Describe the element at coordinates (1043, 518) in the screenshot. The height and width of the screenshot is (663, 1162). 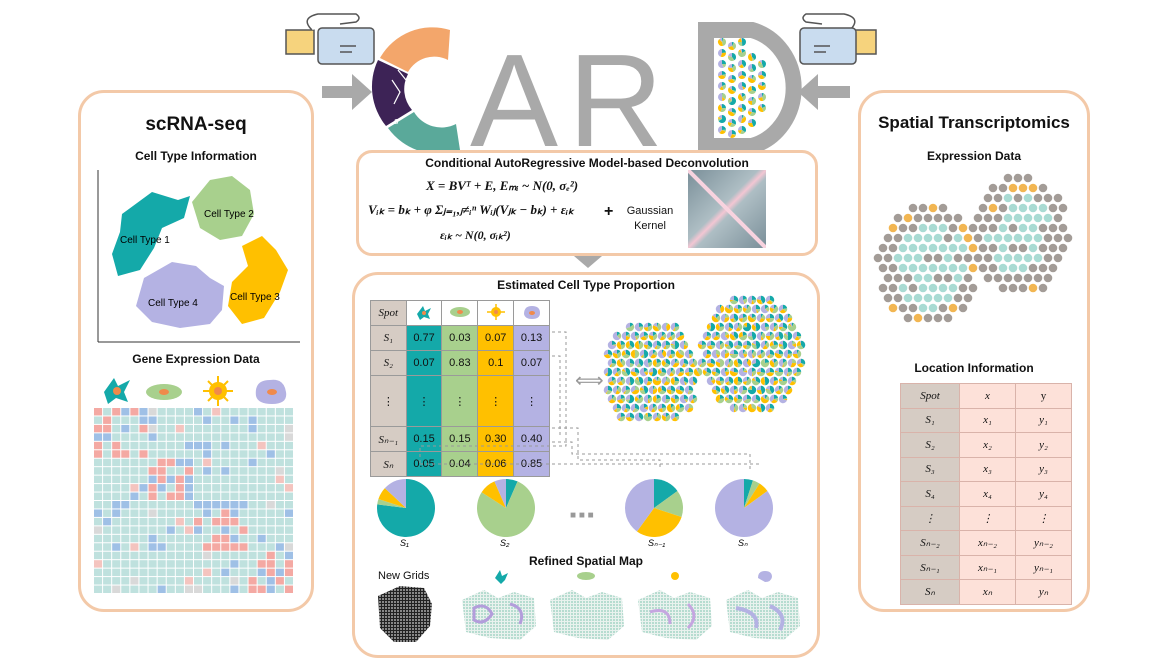
I see `location-y: ⋮` at that location.